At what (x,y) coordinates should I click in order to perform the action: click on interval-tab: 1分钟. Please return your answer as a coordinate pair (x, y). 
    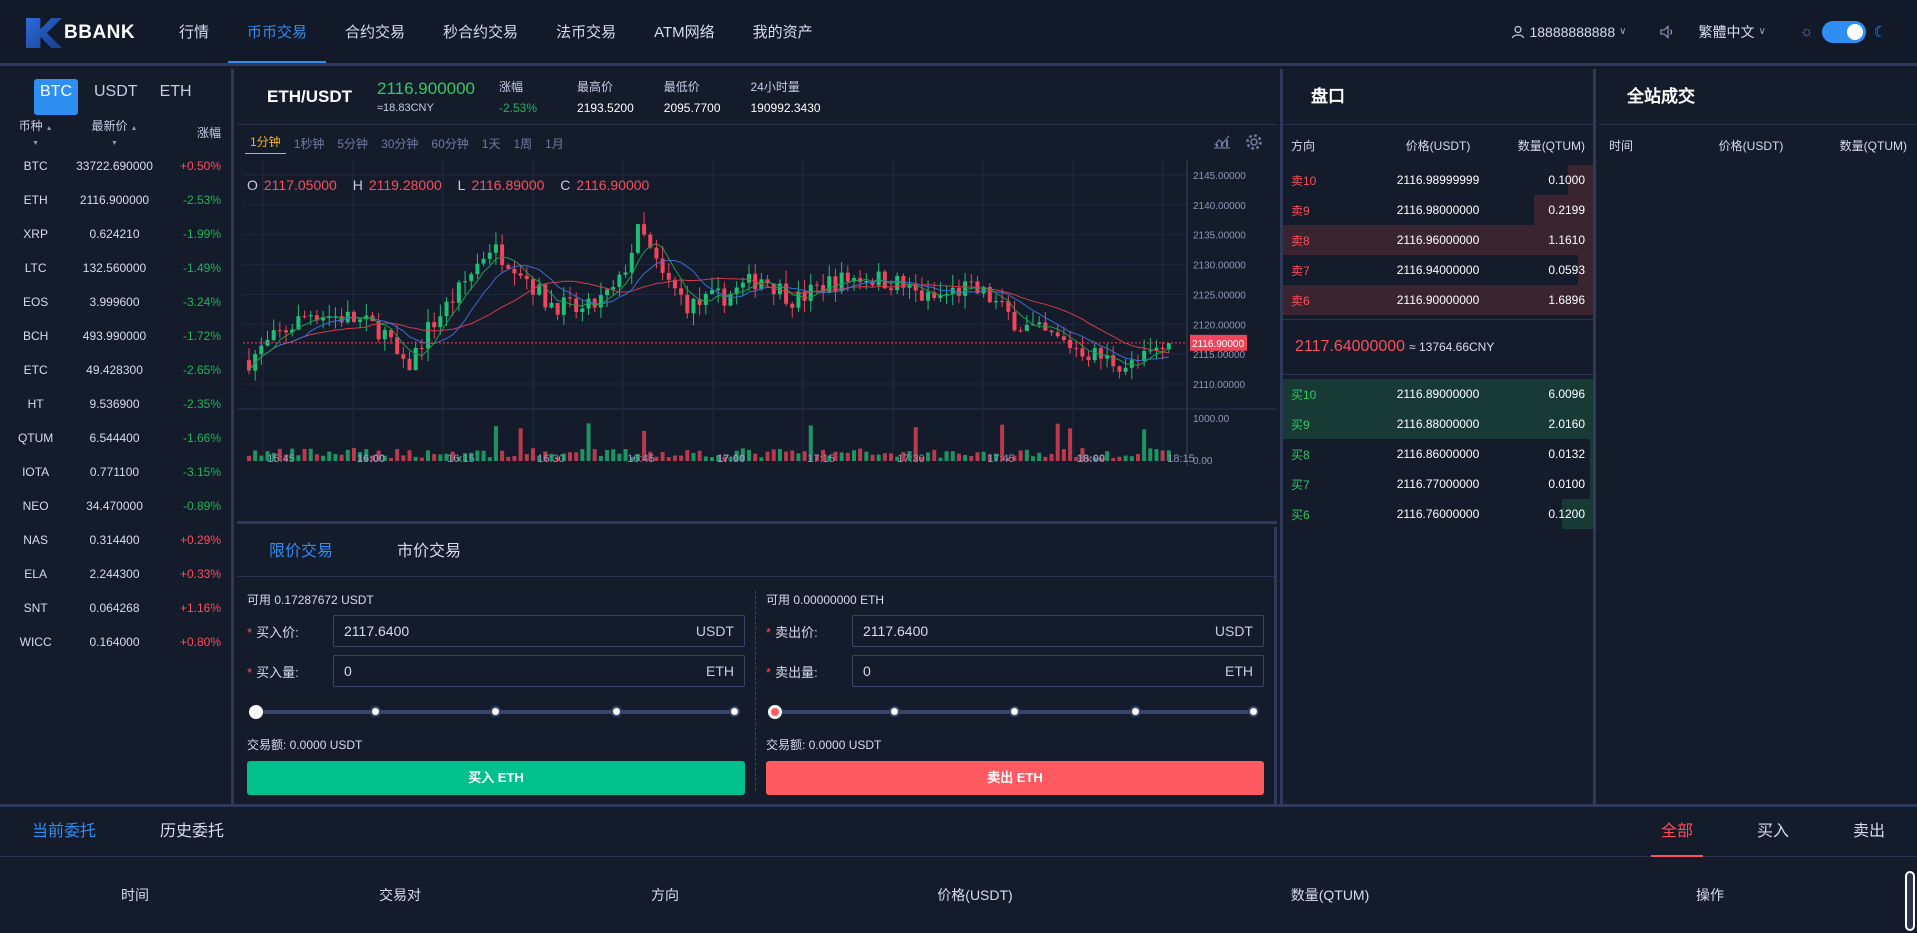
    Looking at the image, I should click on (265, 143).